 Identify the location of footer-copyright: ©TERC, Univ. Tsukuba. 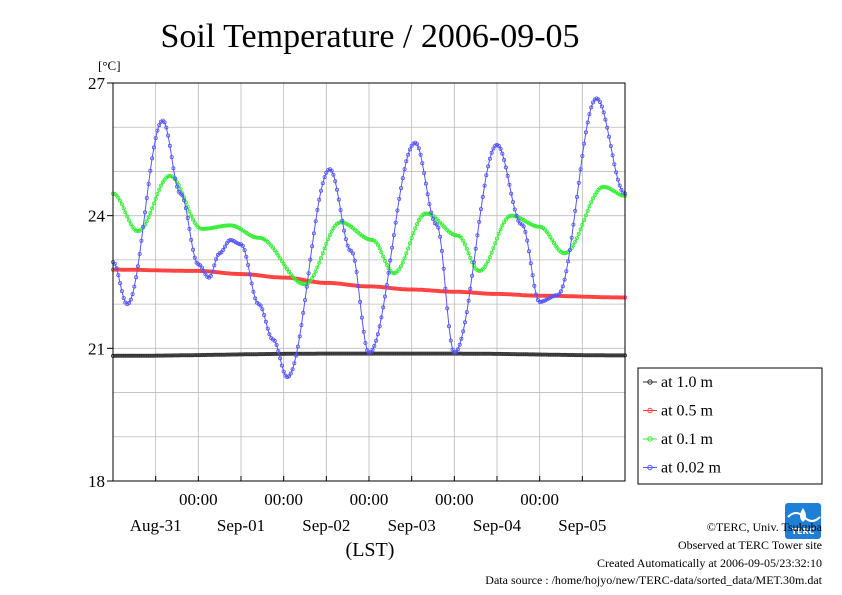
(765, 527).